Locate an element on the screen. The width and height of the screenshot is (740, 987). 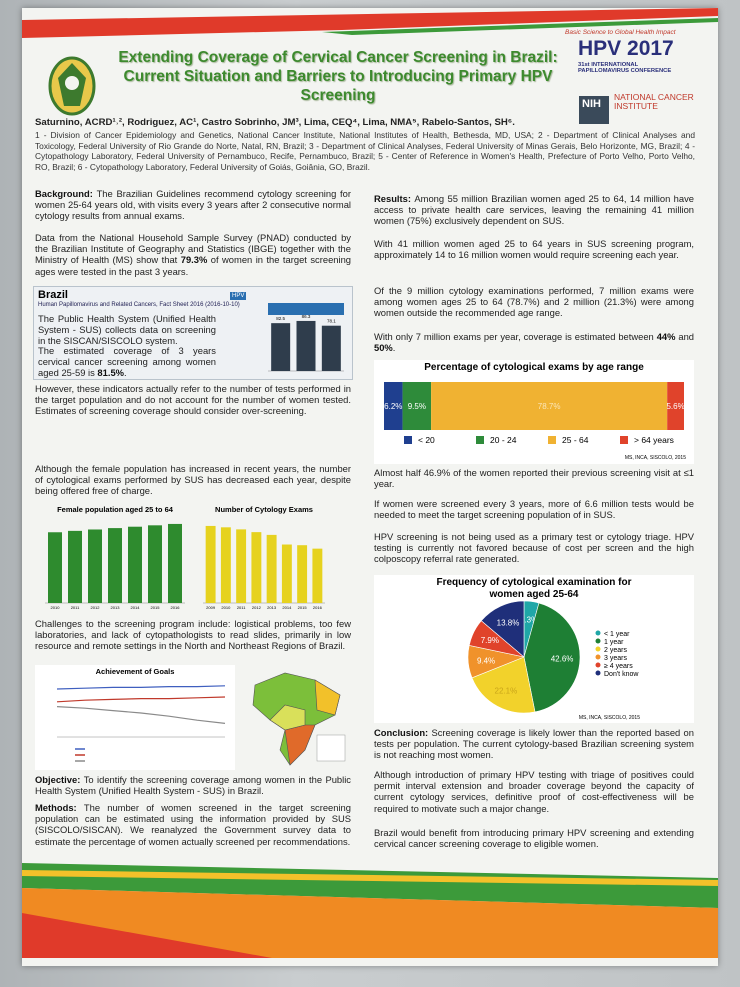
value-label: 82.5 is located at coordinates (280, 318).